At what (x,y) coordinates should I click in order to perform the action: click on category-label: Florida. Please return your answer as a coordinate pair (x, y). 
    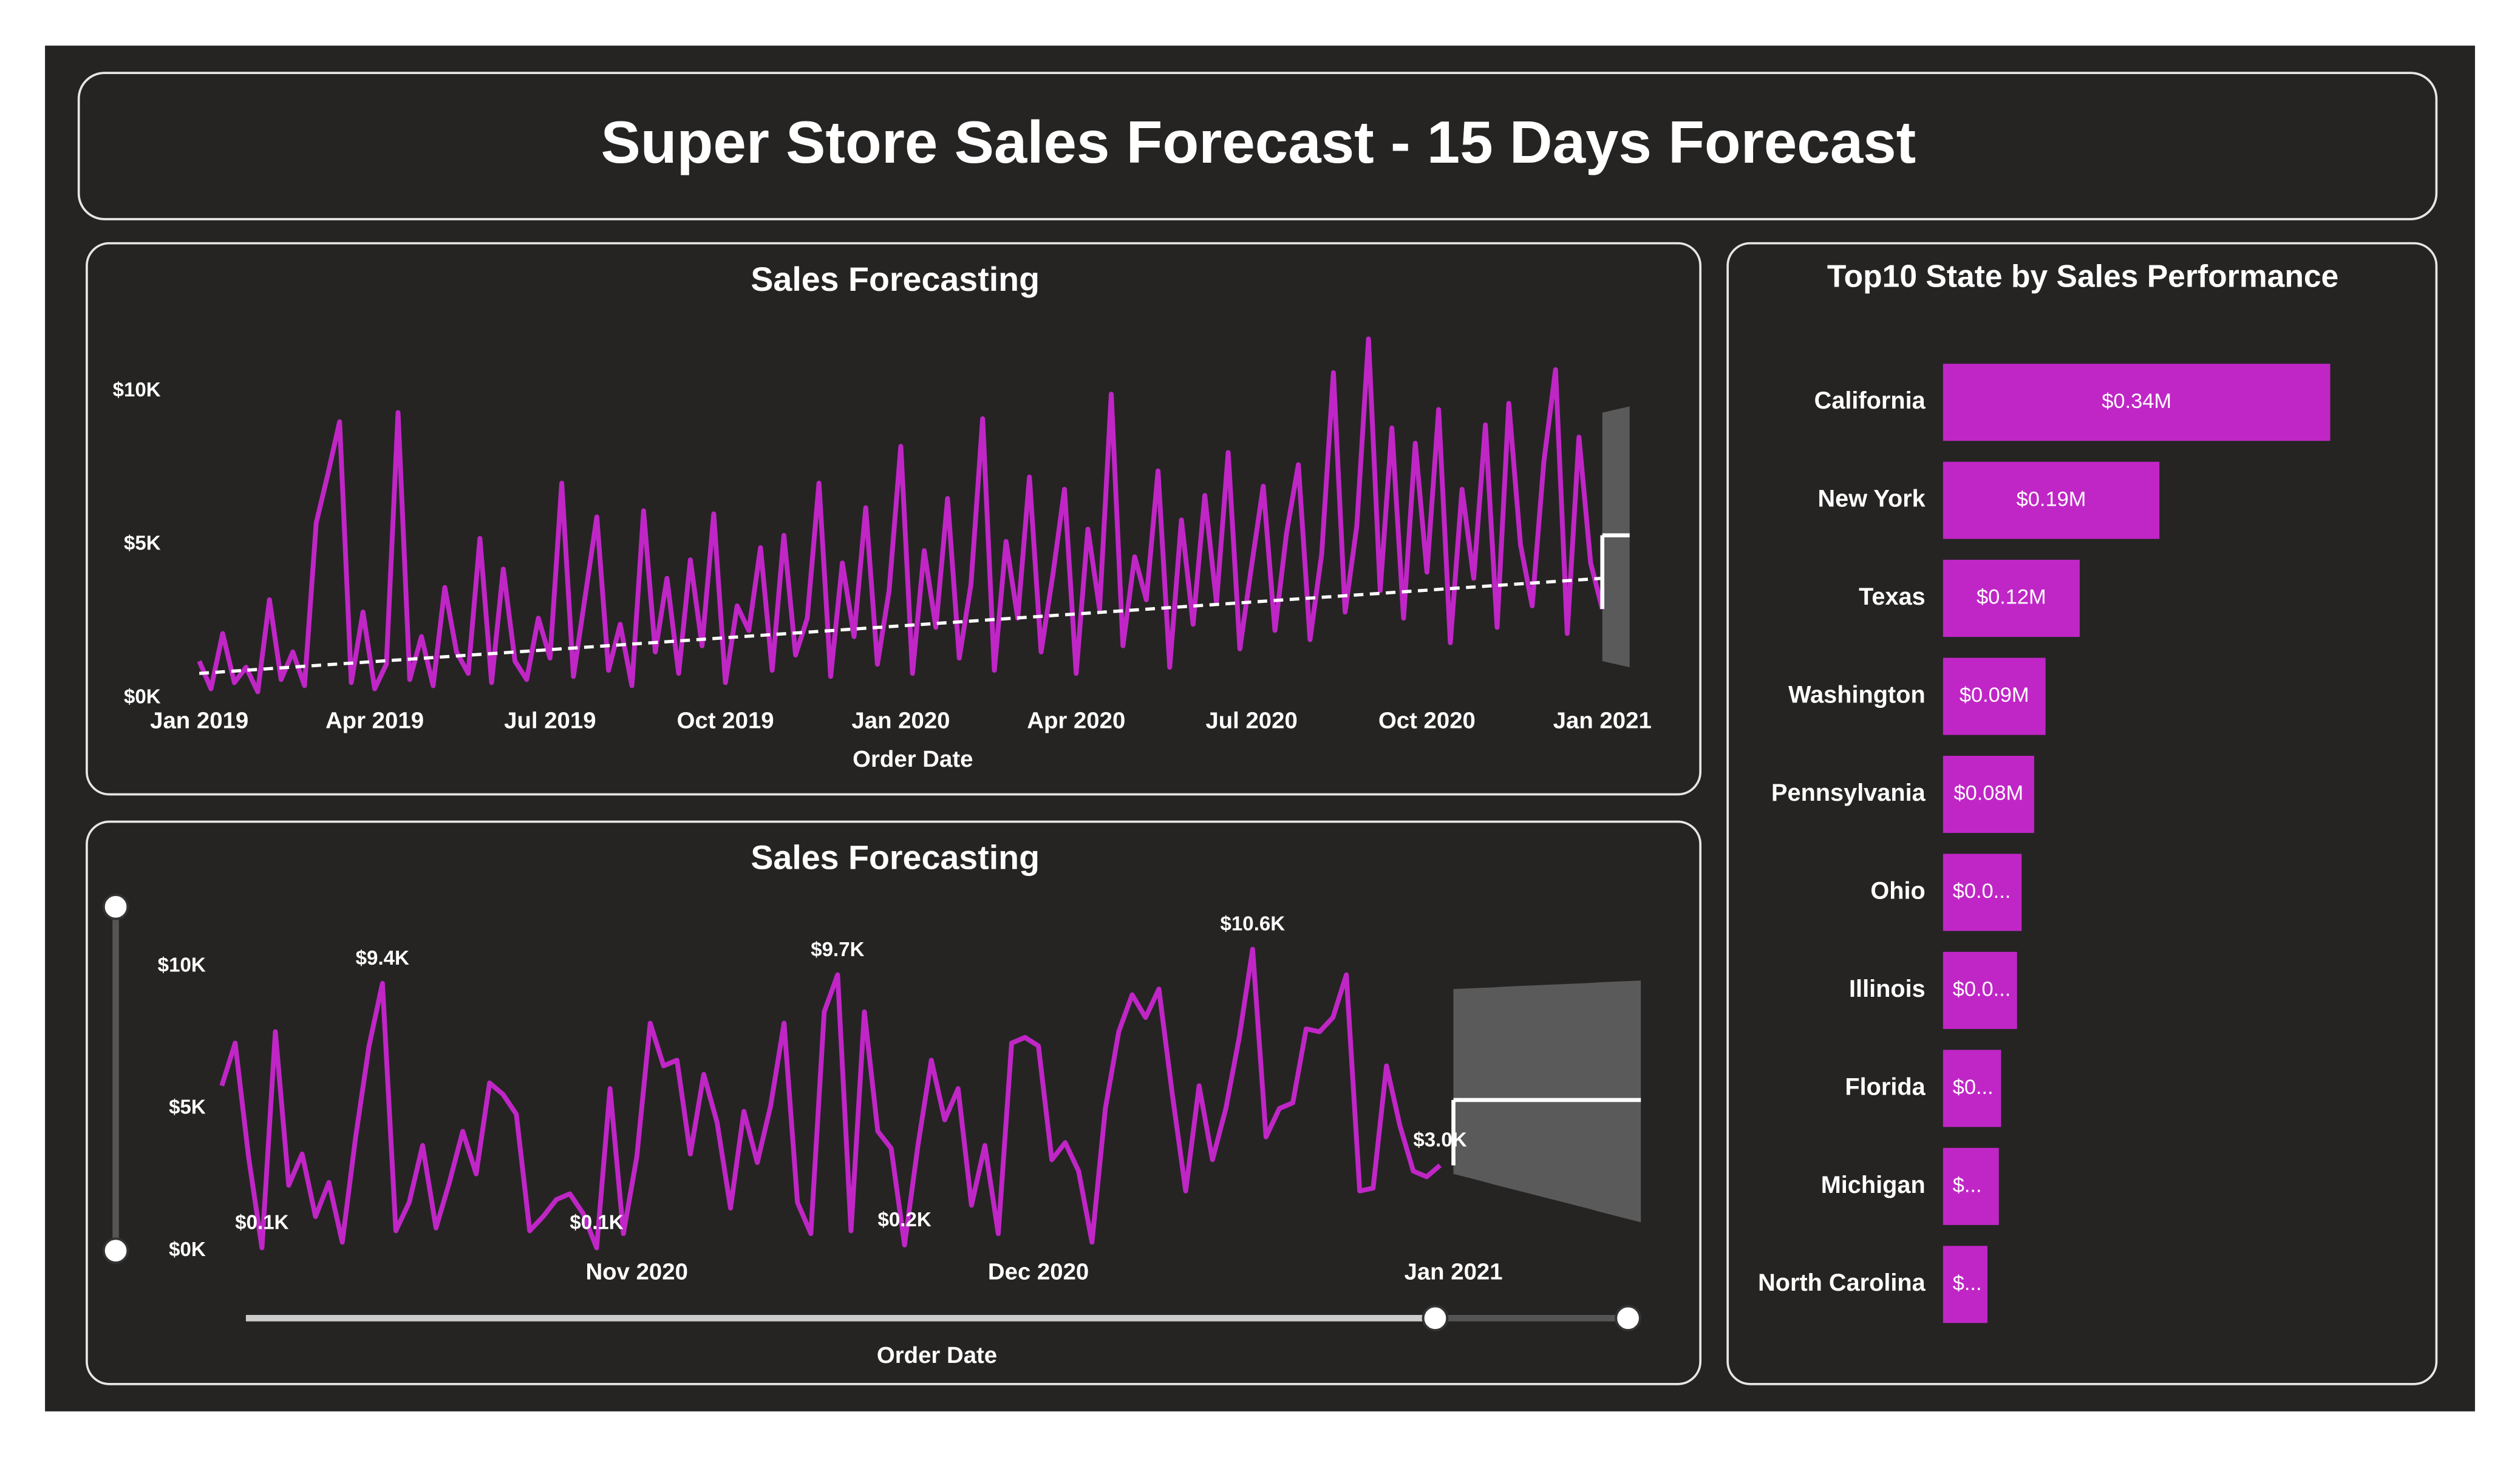
    Looking at the image, I should click on (1885, 1086).